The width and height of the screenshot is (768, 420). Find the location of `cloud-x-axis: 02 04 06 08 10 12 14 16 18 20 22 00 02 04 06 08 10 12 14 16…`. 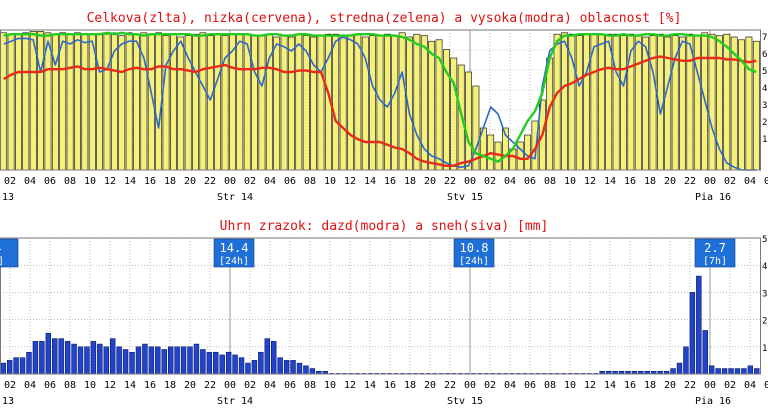

cloud-x-axis: 02 04 06 08 10 12 14 16 18 20 22 00 02 04 06 08 10 12 14 16… is located at coordinates (385, 189).